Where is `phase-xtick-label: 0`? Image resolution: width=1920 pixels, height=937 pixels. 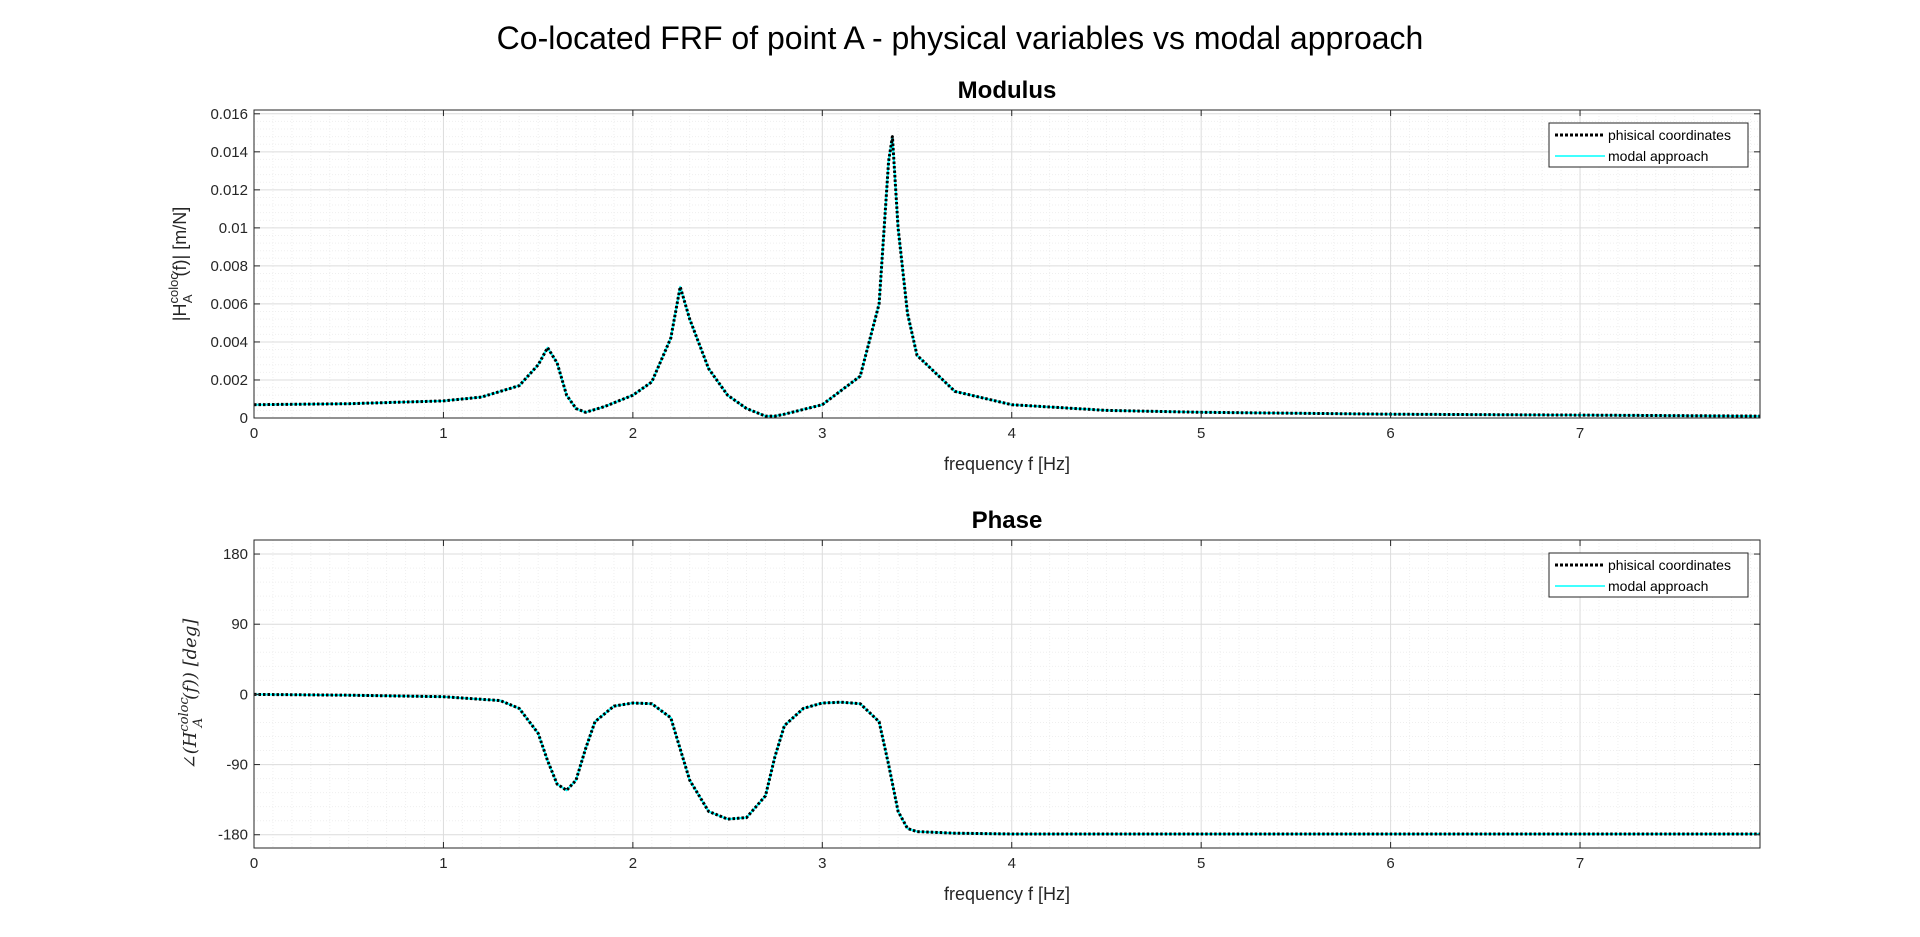 phase-xtick-label: 0 is located at coordinates (254, 863).